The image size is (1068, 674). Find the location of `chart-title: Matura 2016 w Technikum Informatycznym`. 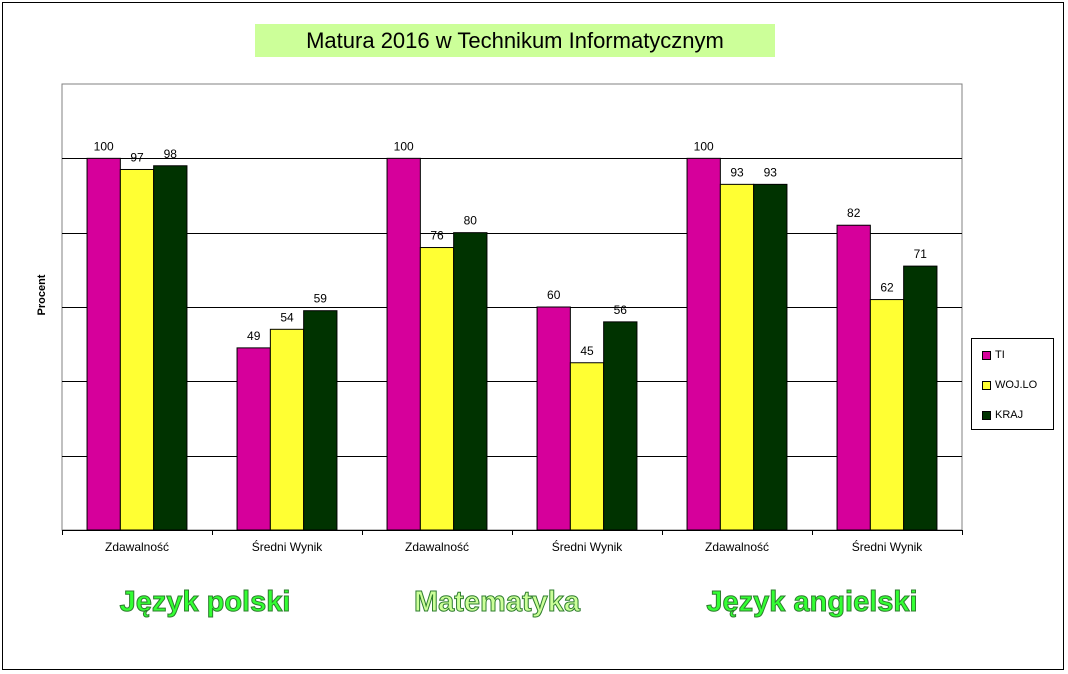

chart-title: Matura 2016 w Technikum Informatycznym is located at coordinates (515, 40).